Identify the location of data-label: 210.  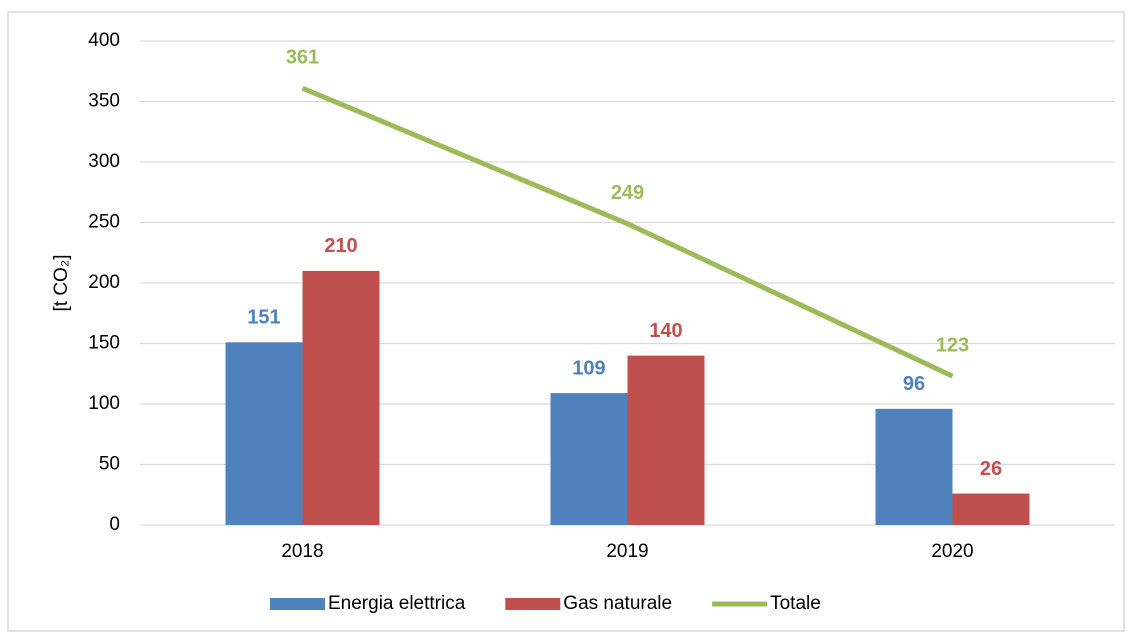
(340, 246).